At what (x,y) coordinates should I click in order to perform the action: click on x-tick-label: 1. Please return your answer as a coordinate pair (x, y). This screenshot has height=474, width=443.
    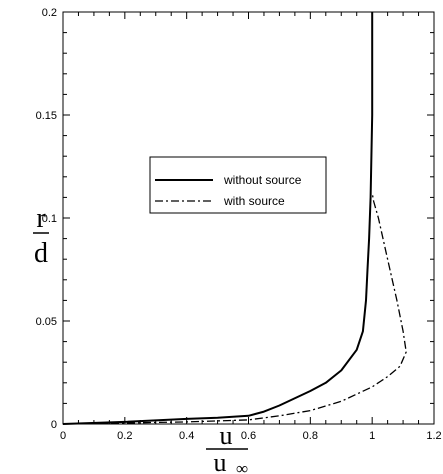
    Looking at the image, I should click on (372, 436).